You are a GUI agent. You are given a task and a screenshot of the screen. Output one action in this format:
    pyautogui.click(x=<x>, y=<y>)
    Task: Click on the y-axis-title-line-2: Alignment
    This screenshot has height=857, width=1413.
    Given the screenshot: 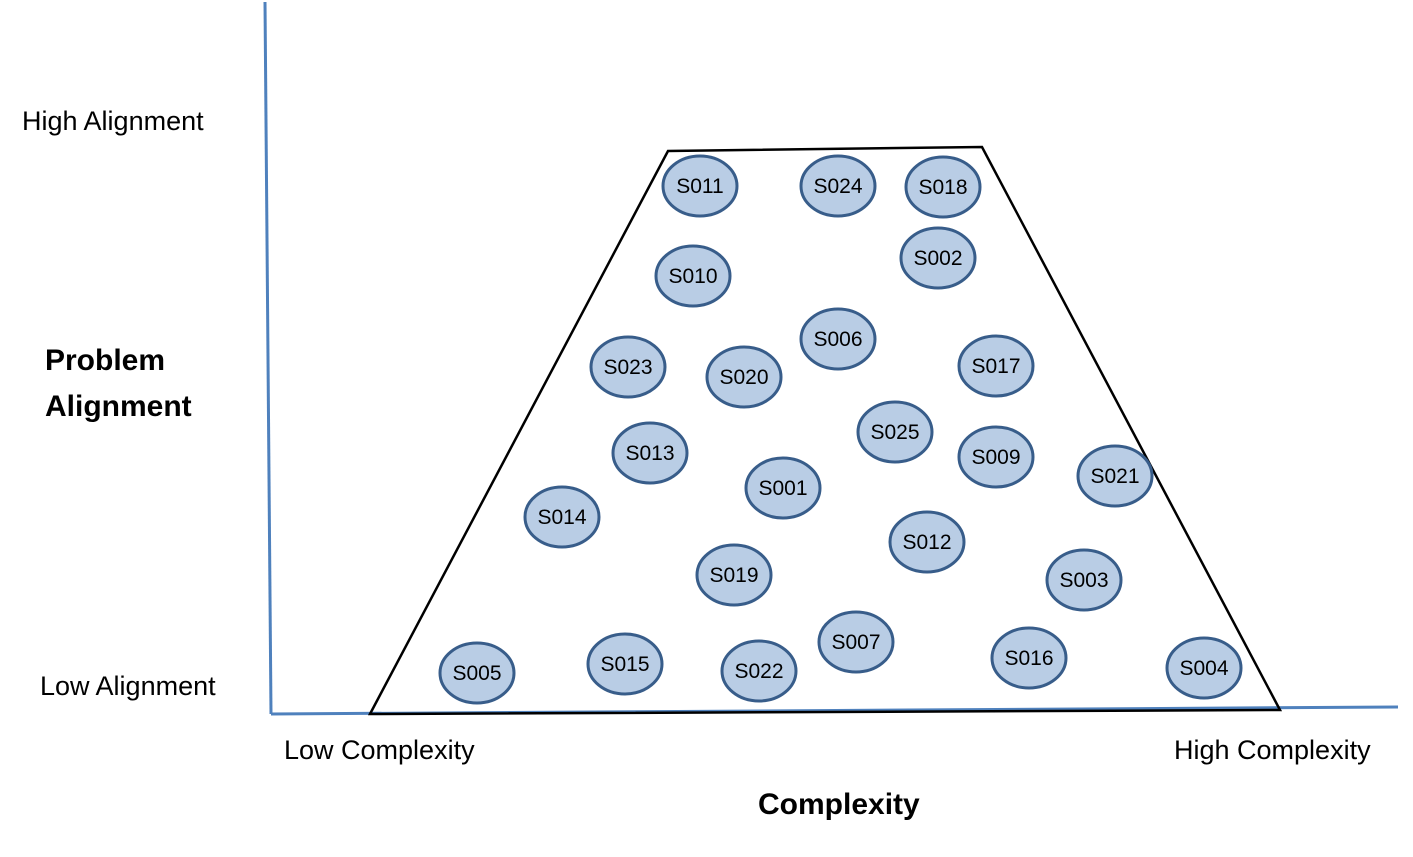 What is the action you would take?
    pyautogui.click(x=118, y=406)
    